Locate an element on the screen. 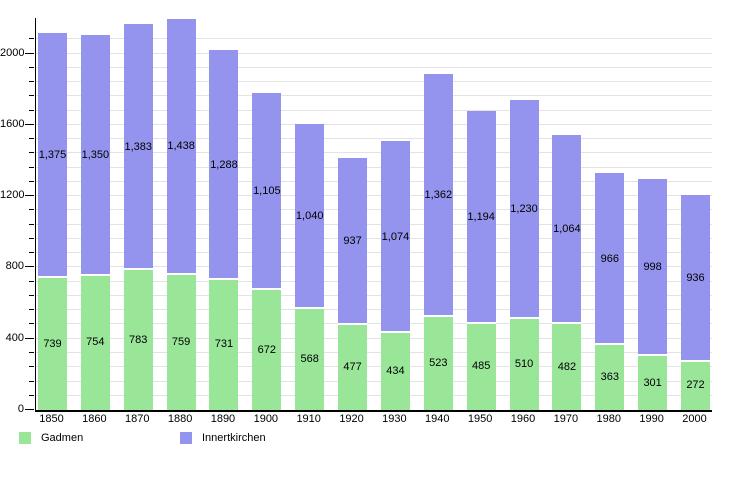 The width and height of the screenshot is (745, 500). bar-value-label-innertkirchen-1850: 1,375 is located at coordinates (52, 155).